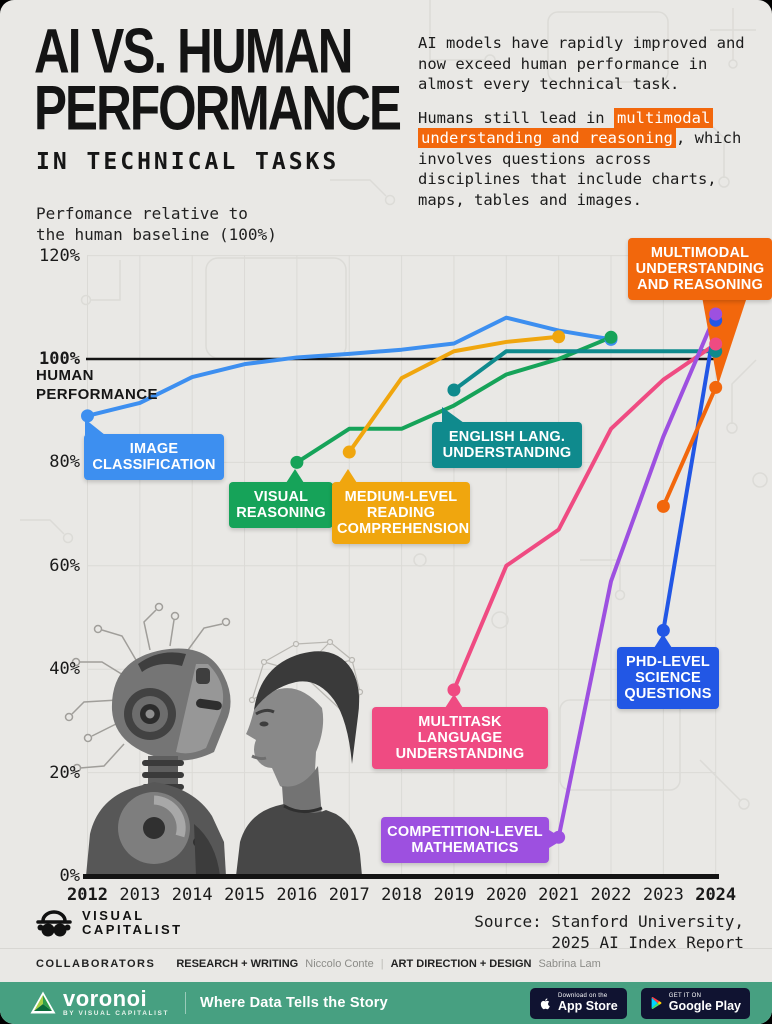  Describe the element at coordinates (59, 359) in the screenshot. I see `y-tick-label: 100%` at that location.